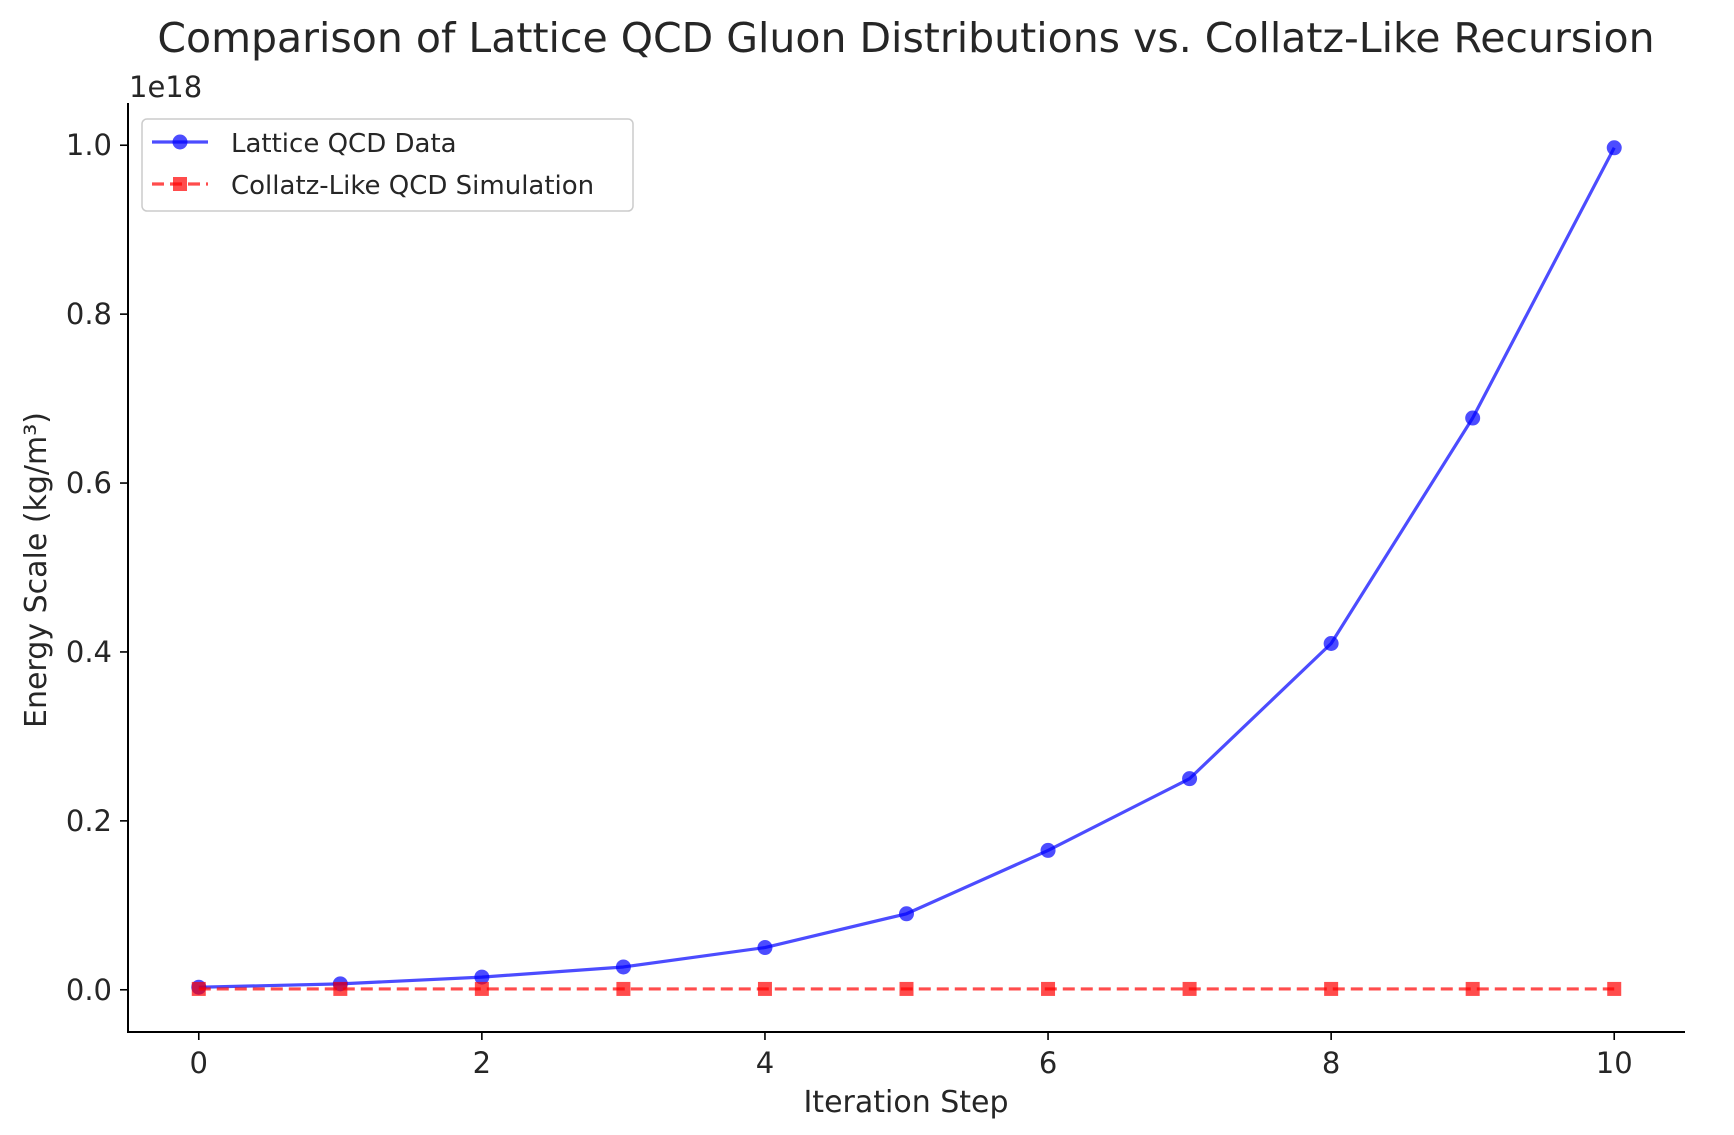  What do you see at coordinates (765, 1063) in the screenshot?
I see `x-tick-label: 4` at bounding box center [765, 1063].